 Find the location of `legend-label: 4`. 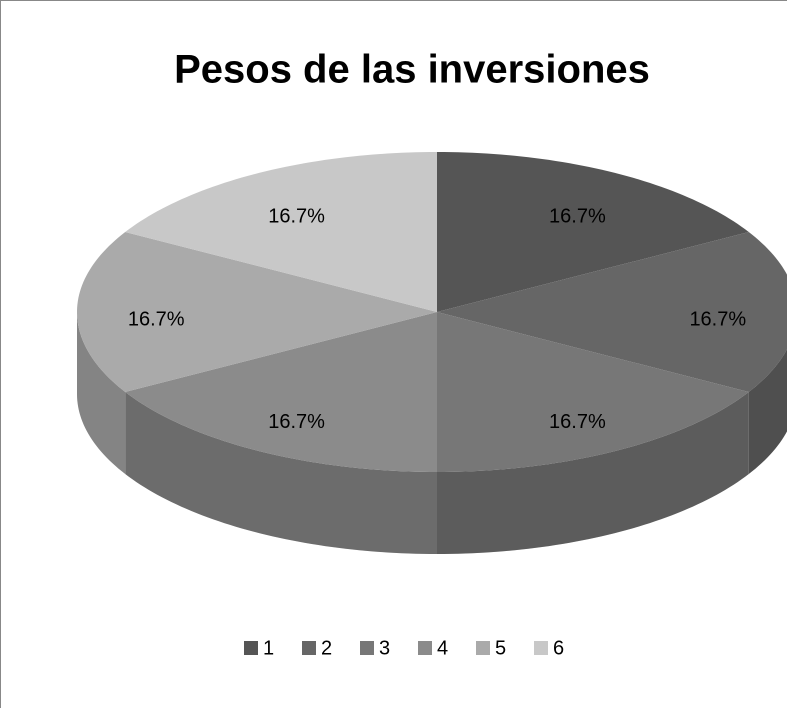

legend-label: 4 is located at coordinates (442, 648).